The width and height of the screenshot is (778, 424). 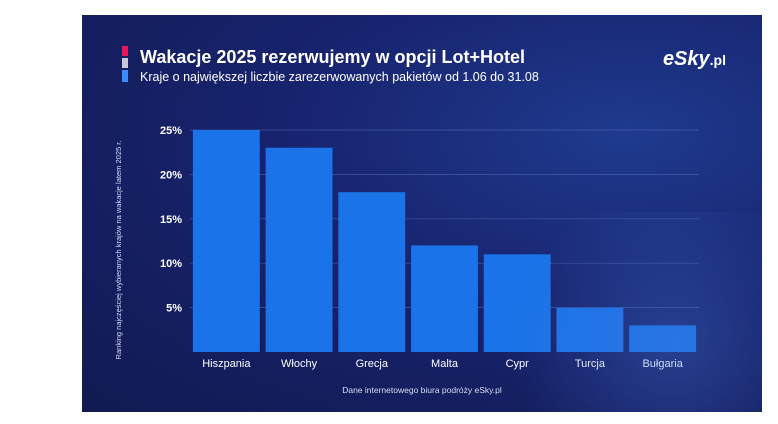 I want to click on bar-grecja, so click(x=372, y=272).